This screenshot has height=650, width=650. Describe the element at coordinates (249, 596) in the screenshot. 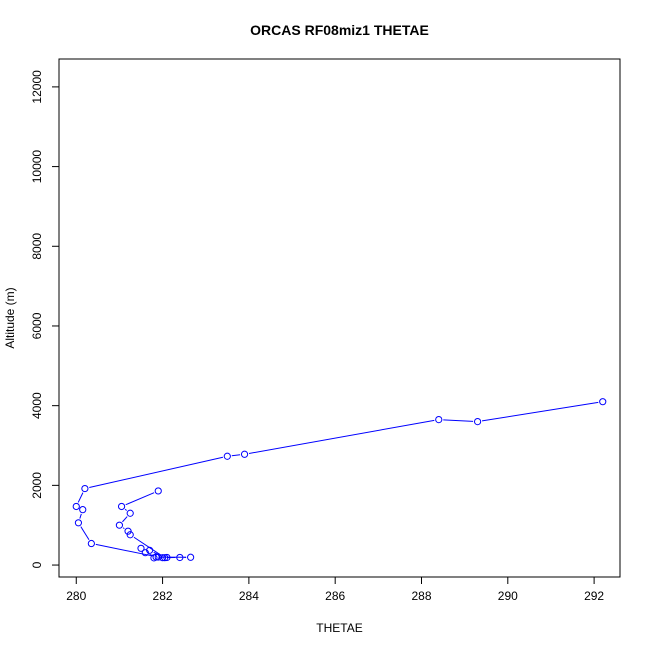

I see `x-tick-label: 284` at that location.